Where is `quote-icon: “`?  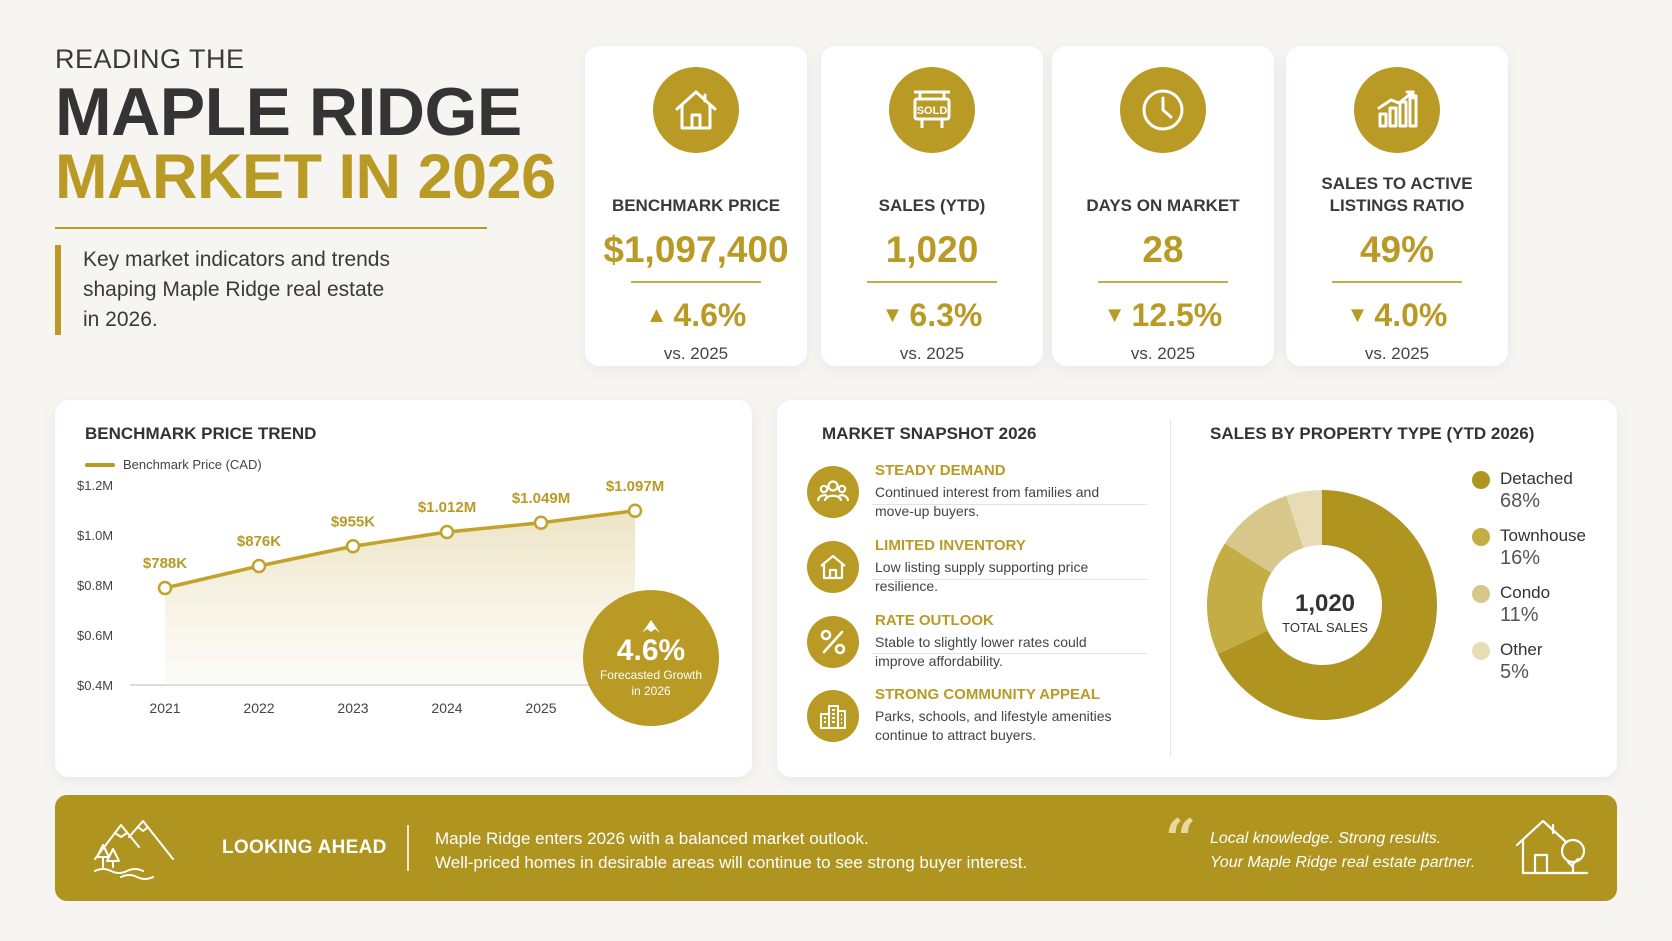 quote-icon: “ is located at coordinates (1181, 839).